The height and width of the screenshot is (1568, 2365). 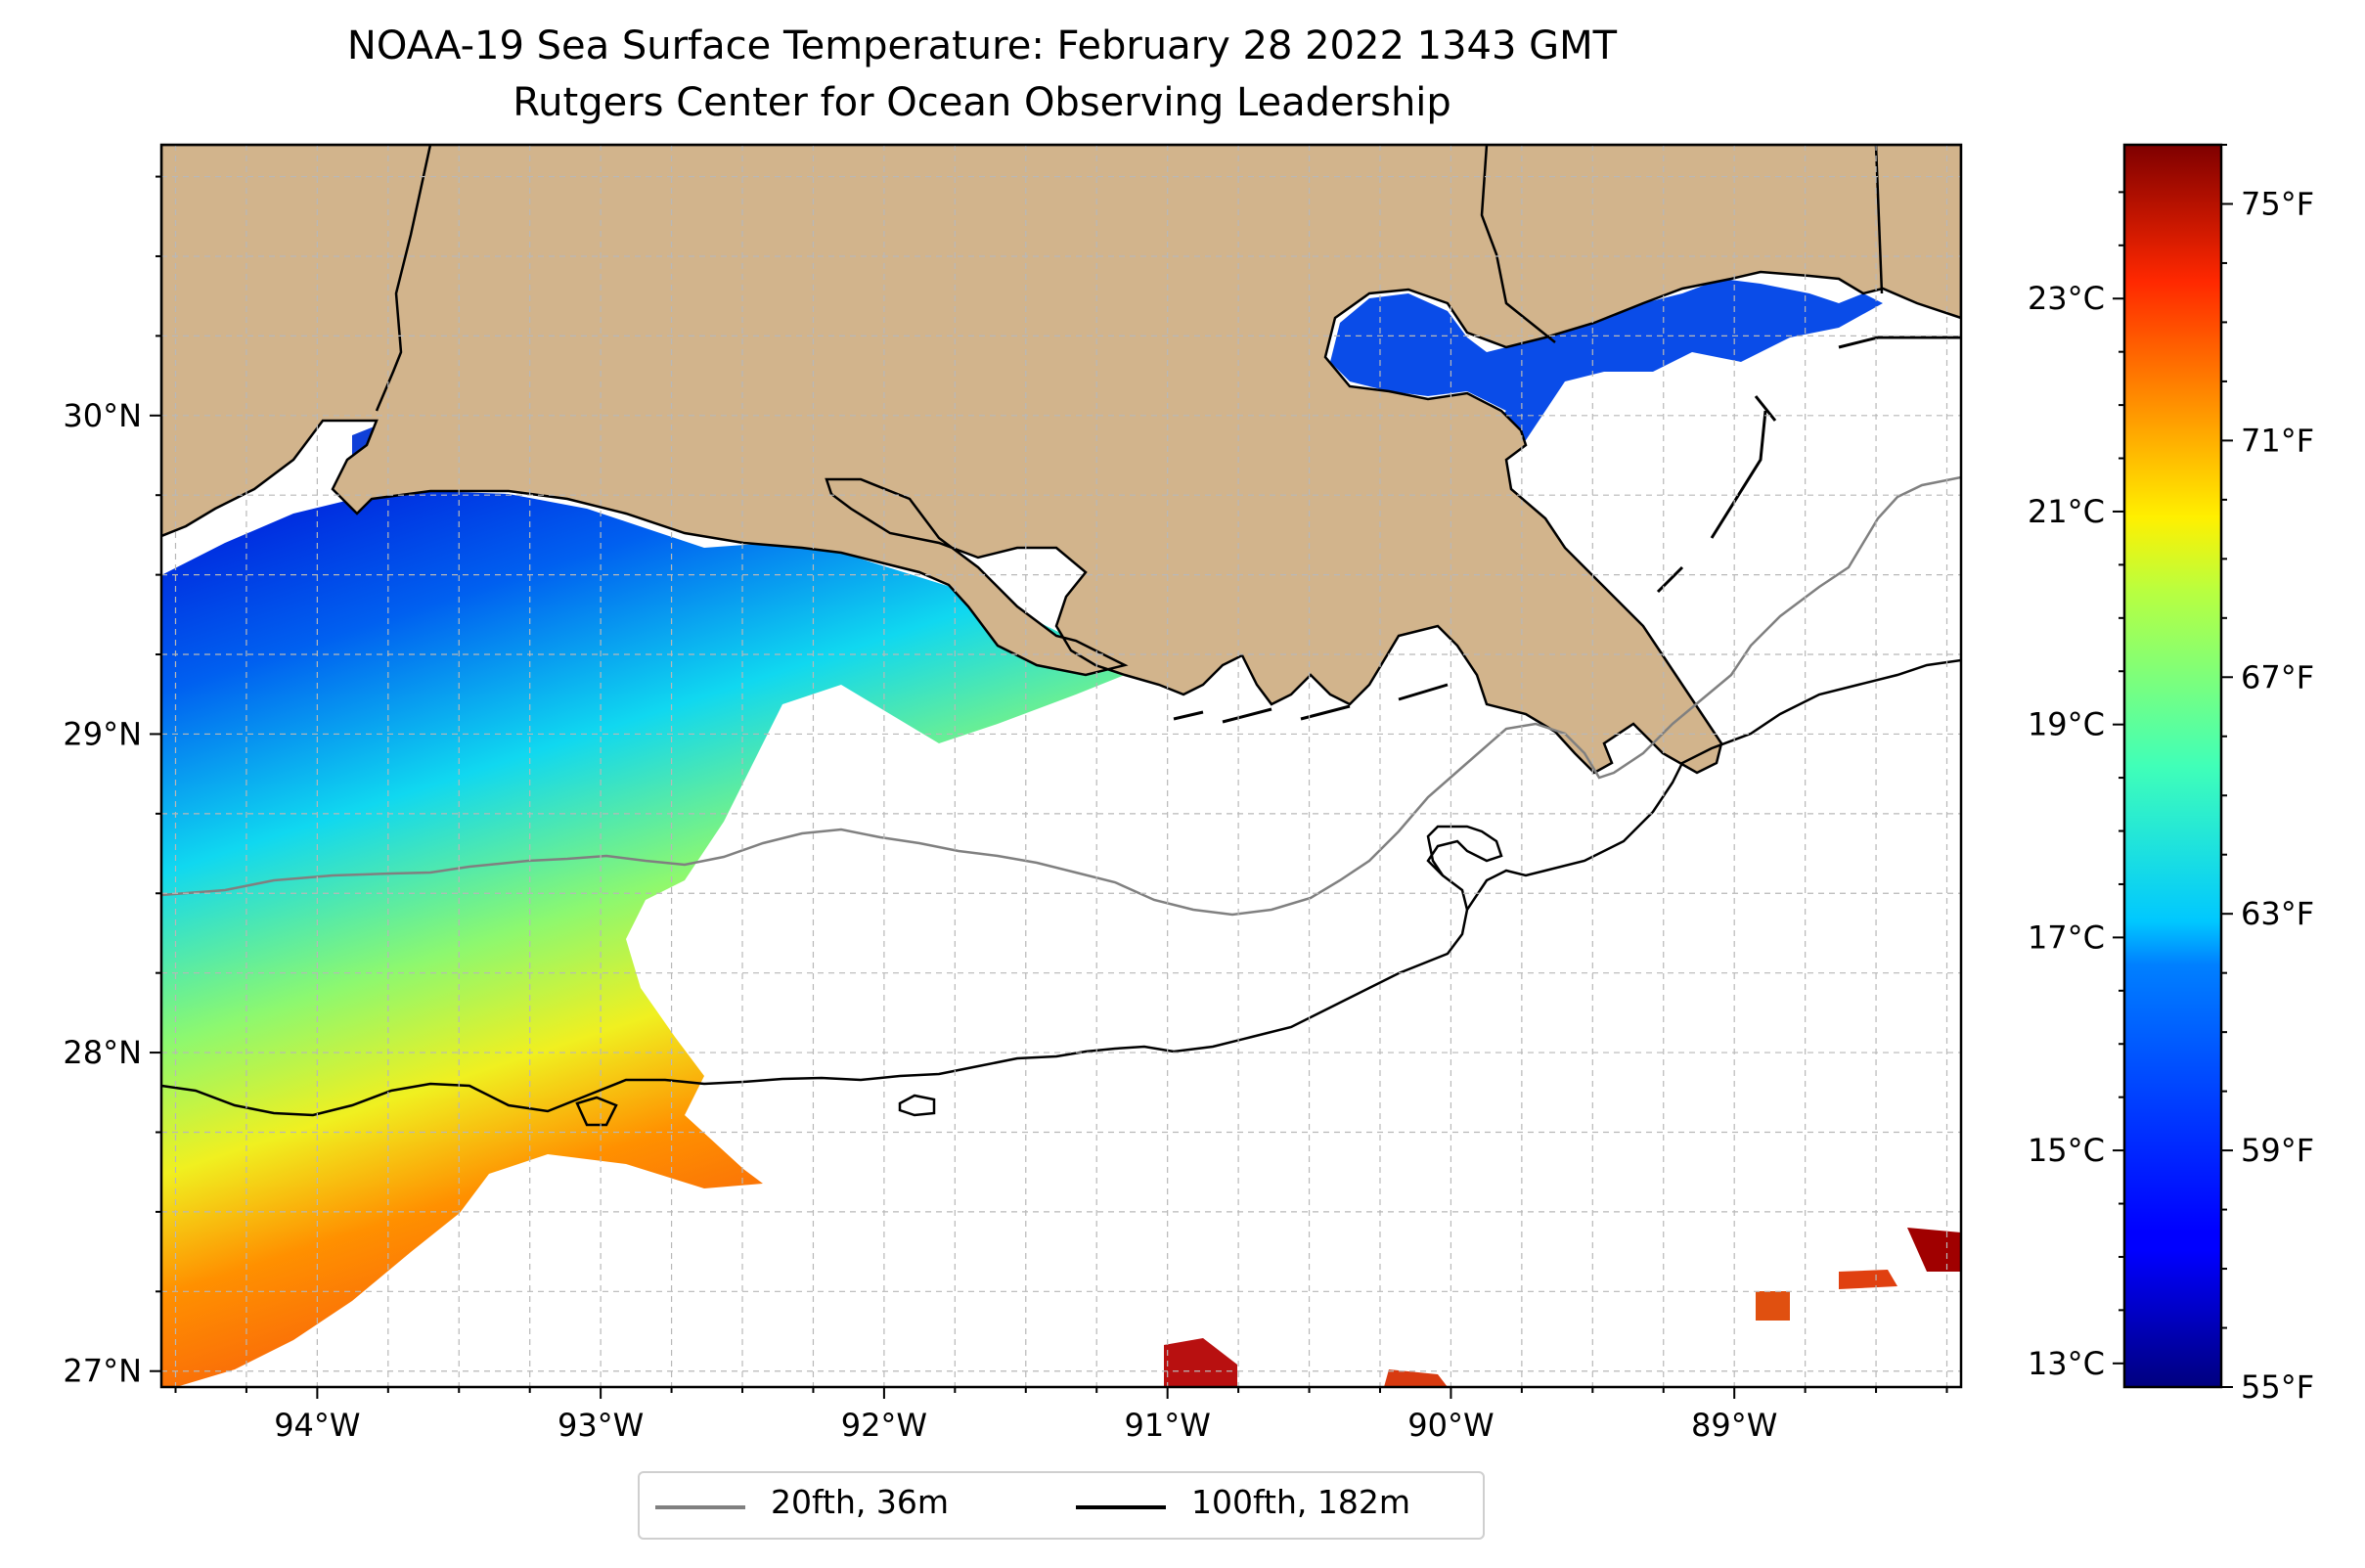 What do you see at coordinates (1734, 1425) in the screenshot?
I see `lon-tick-label: 89°W` at bounding box center [1734, 1425].